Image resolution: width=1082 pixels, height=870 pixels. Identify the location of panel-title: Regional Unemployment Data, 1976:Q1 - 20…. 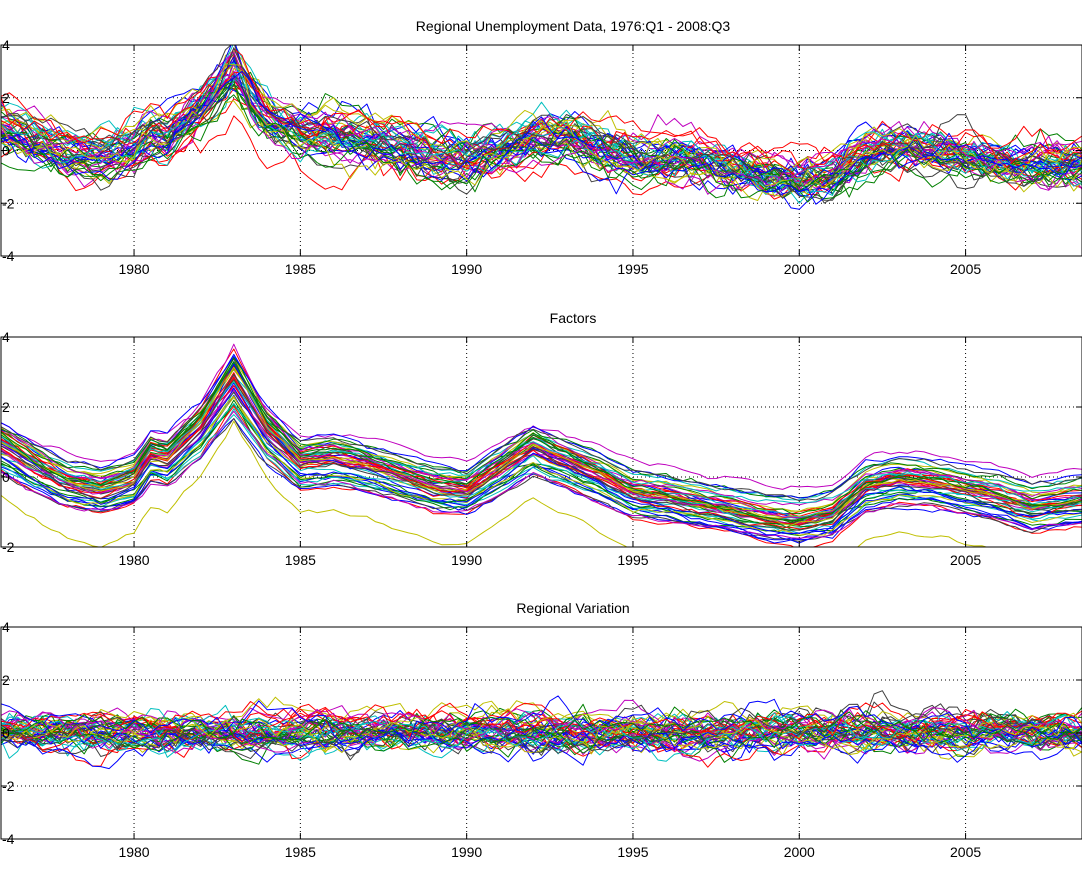
(573, 26).